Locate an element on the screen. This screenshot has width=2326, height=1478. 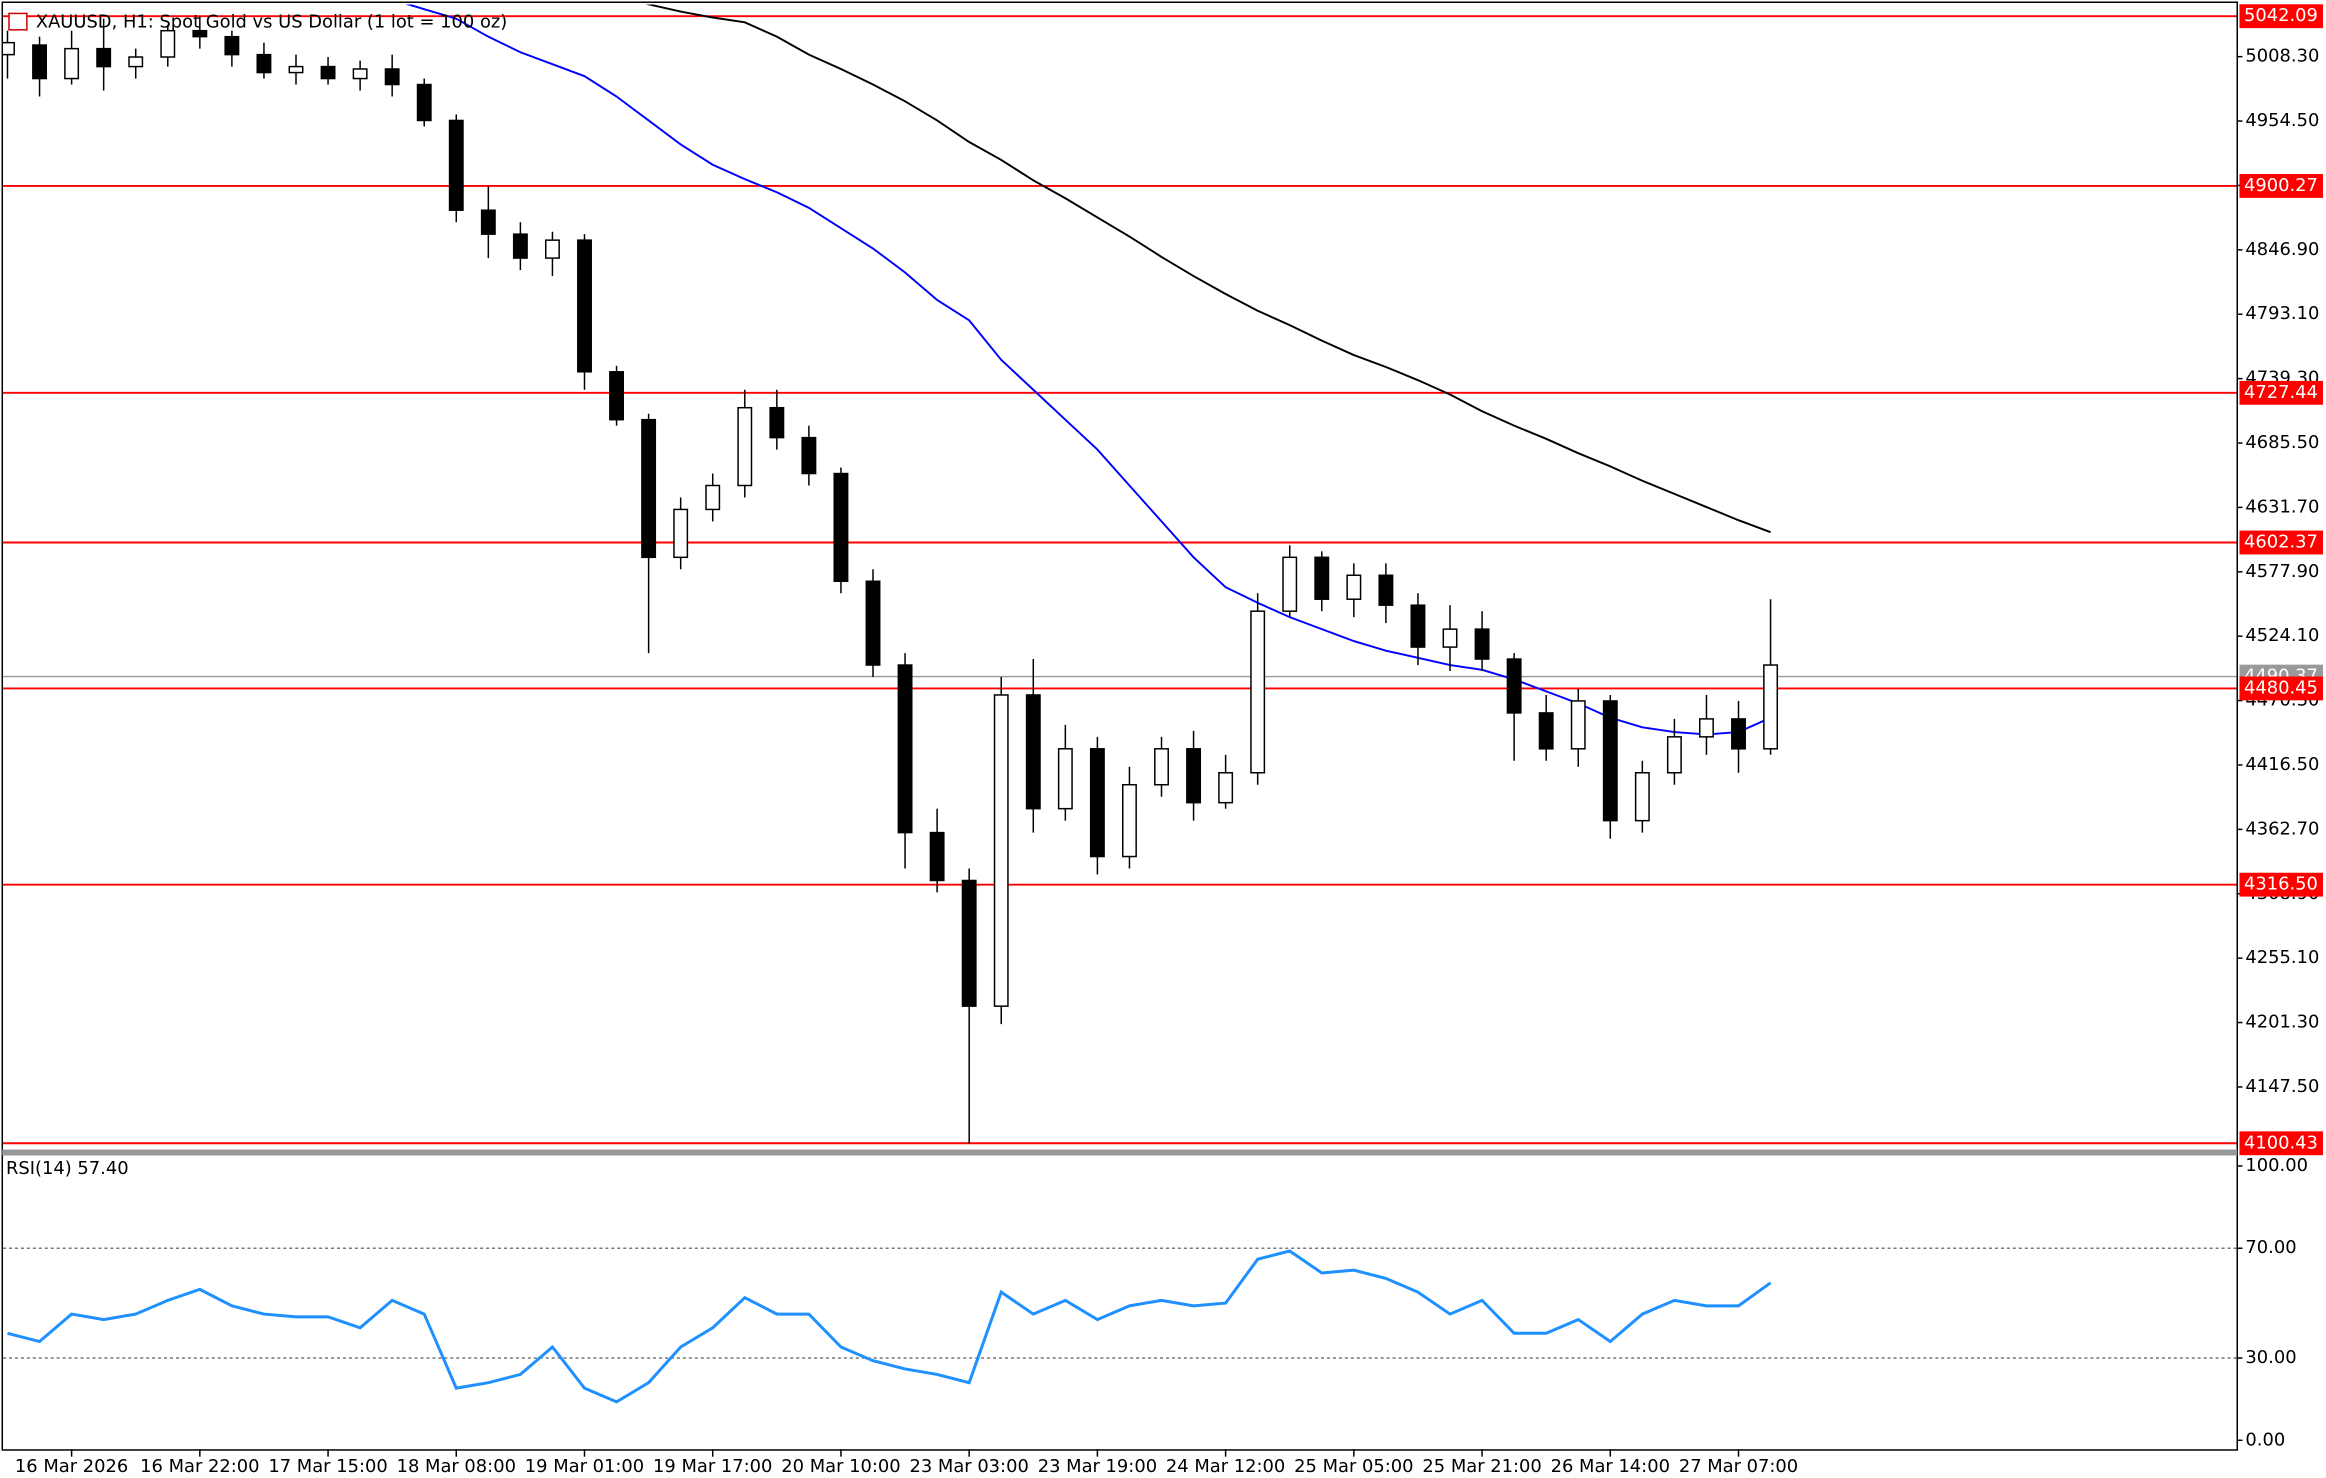
x-tick-label: 19 Mar 01:00 is located at coordinates (584, 1466).